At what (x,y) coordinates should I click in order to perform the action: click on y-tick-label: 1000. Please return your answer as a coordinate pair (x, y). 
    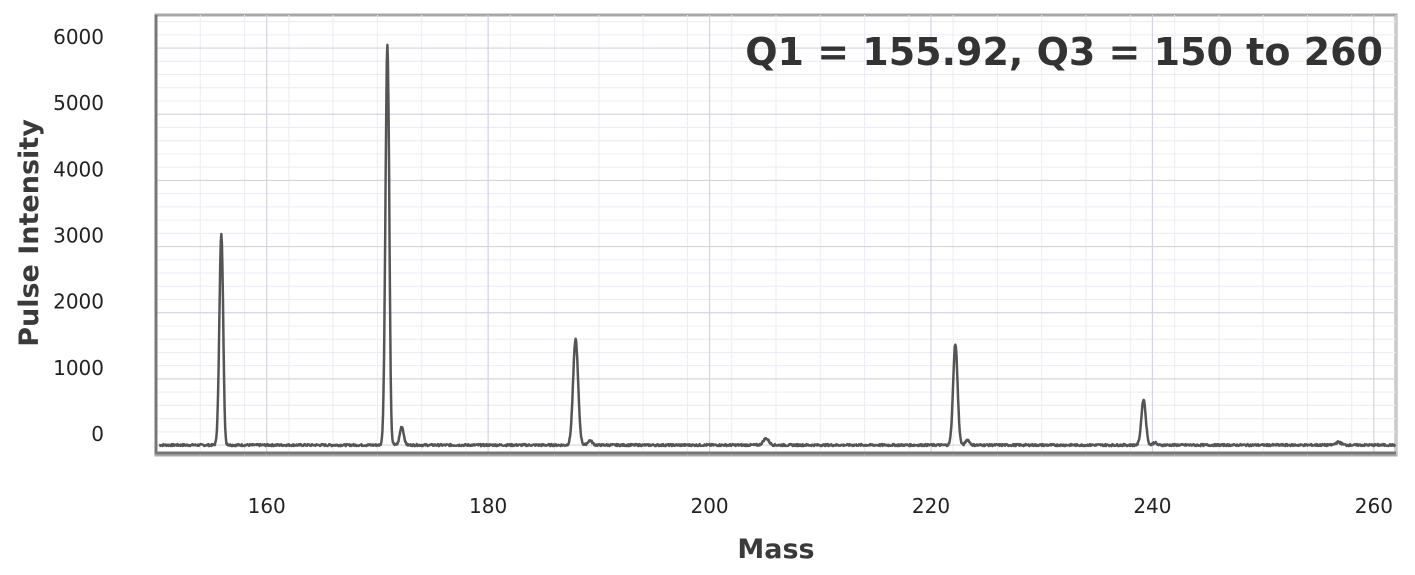
    Looking at the image, I should click on (78, 368).